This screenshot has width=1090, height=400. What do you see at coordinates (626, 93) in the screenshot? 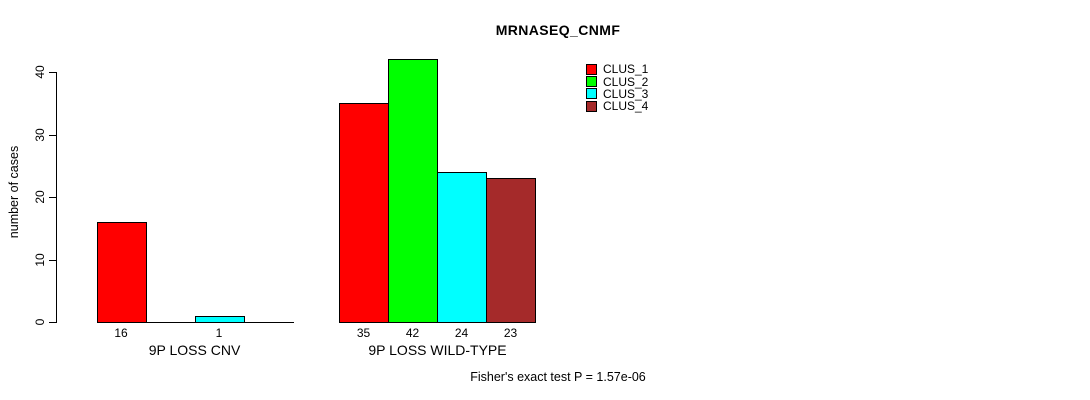
I see `legend-label: CLUS_3` at bounding box center [626, 93].